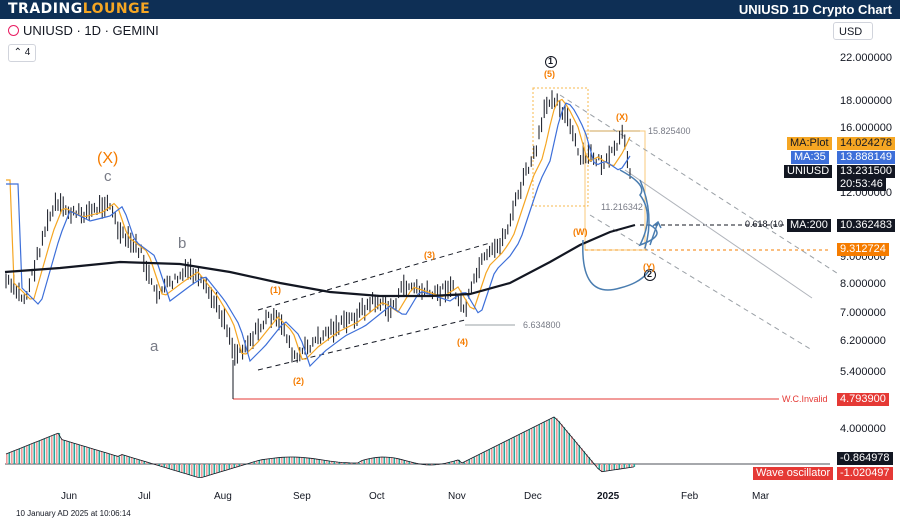 The width and height of the screenshot is (900, 522). I want to click on invalid-tag-label: W.C.Invalid, so click(805, 399).